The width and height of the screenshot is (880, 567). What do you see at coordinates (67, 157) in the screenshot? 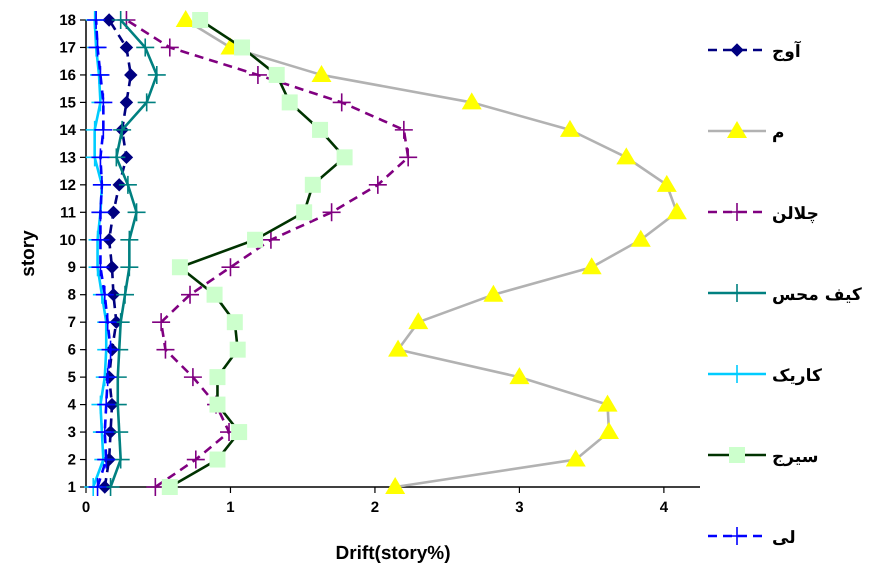
I see `y-tick-label: 13` at bounding box center [67, 157].